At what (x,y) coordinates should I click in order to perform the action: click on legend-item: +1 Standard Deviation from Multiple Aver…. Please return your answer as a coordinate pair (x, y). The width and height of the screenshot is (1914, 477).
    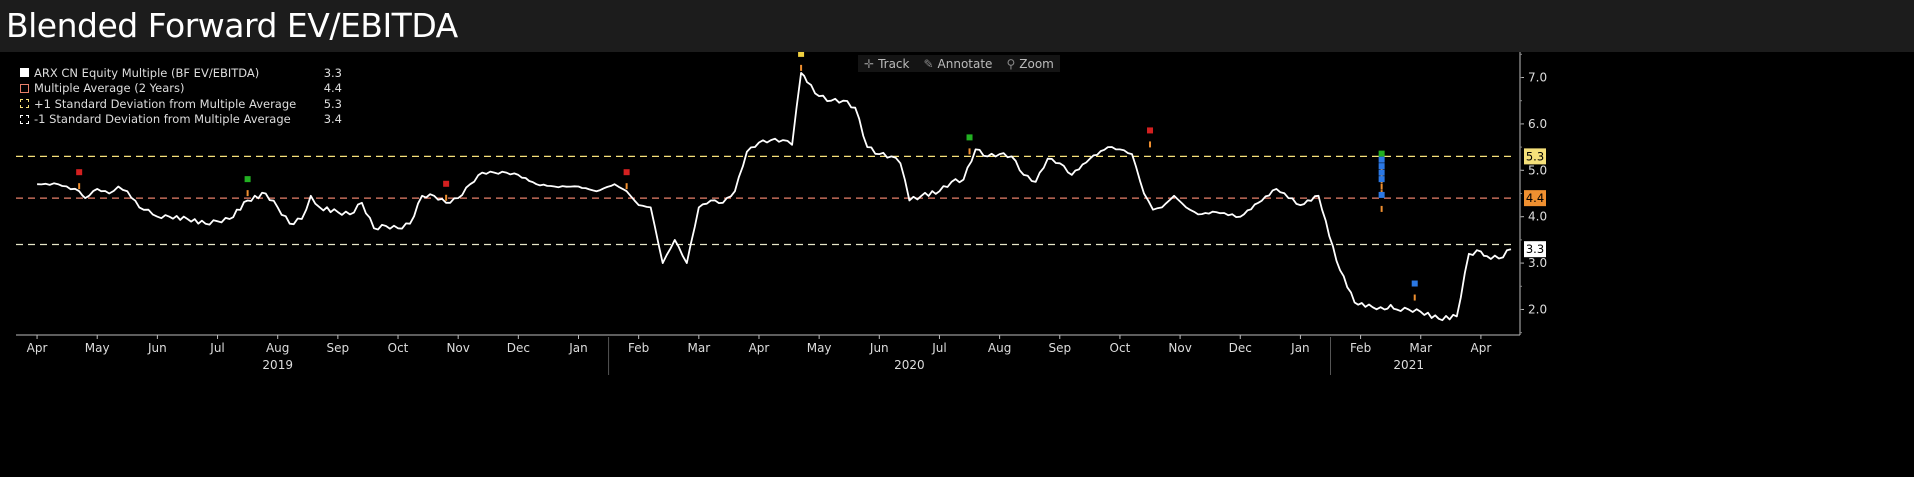
    Looking at the image, I should click on (181, 104).